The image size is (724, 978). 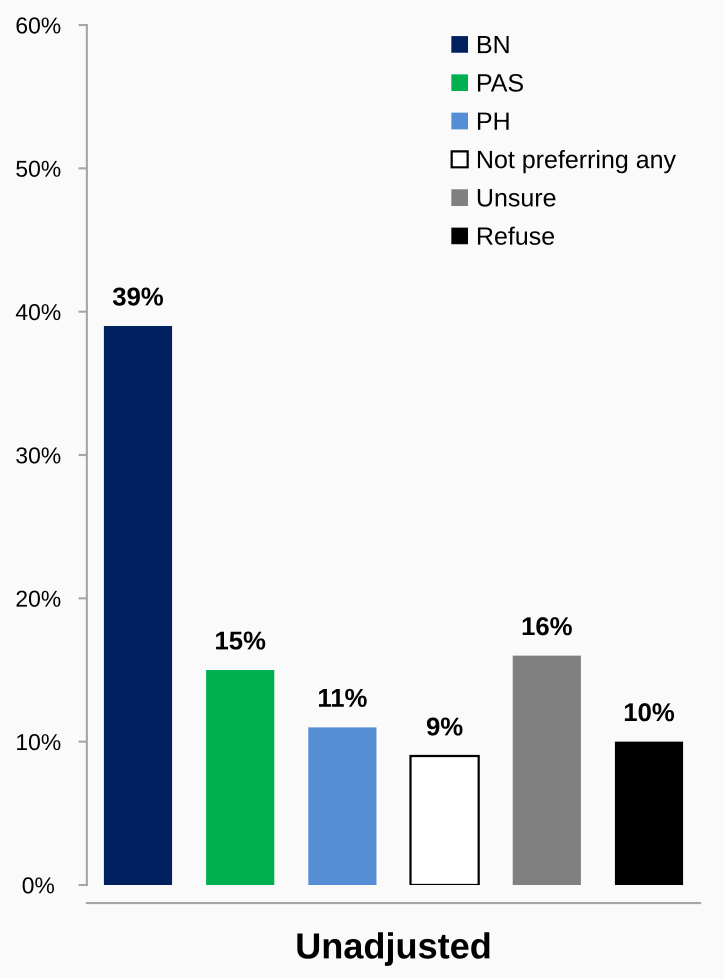 What do you see at coordinates (343, 697) in the screenshot?
I see `data-label: 11%` at bounding box center [343, 697].